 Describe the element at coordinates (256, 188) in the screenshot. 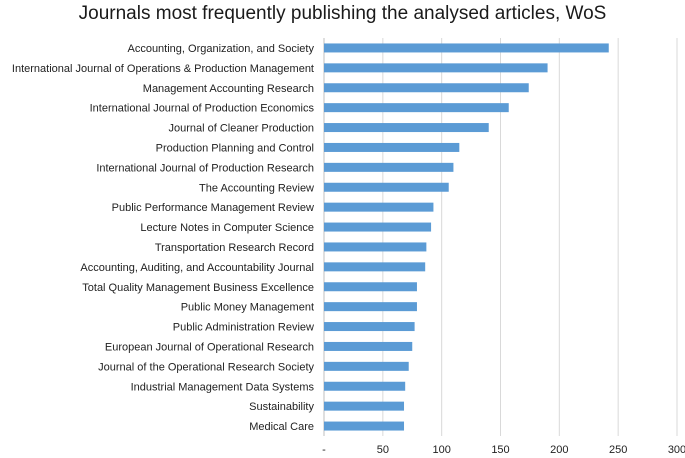

I see `category-label: The Accounting Review` at that location.